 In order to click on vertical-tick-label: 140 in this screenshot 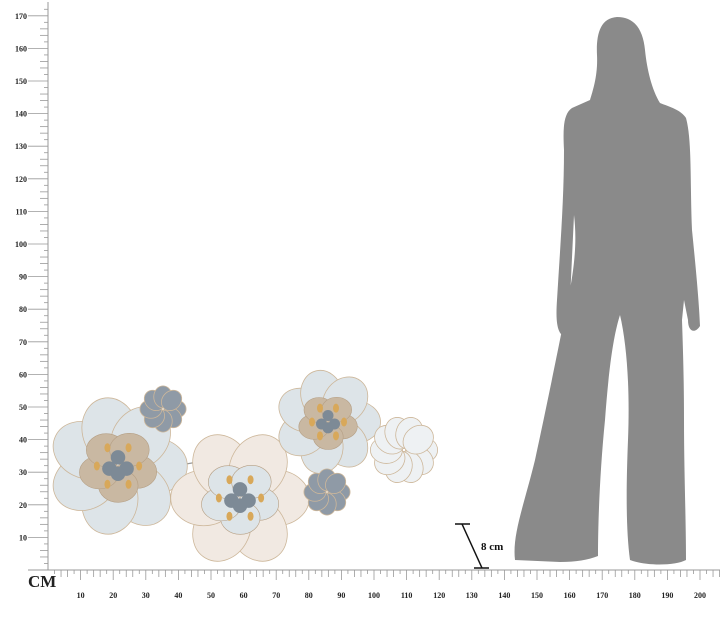, I will do `click(21, 114)`.